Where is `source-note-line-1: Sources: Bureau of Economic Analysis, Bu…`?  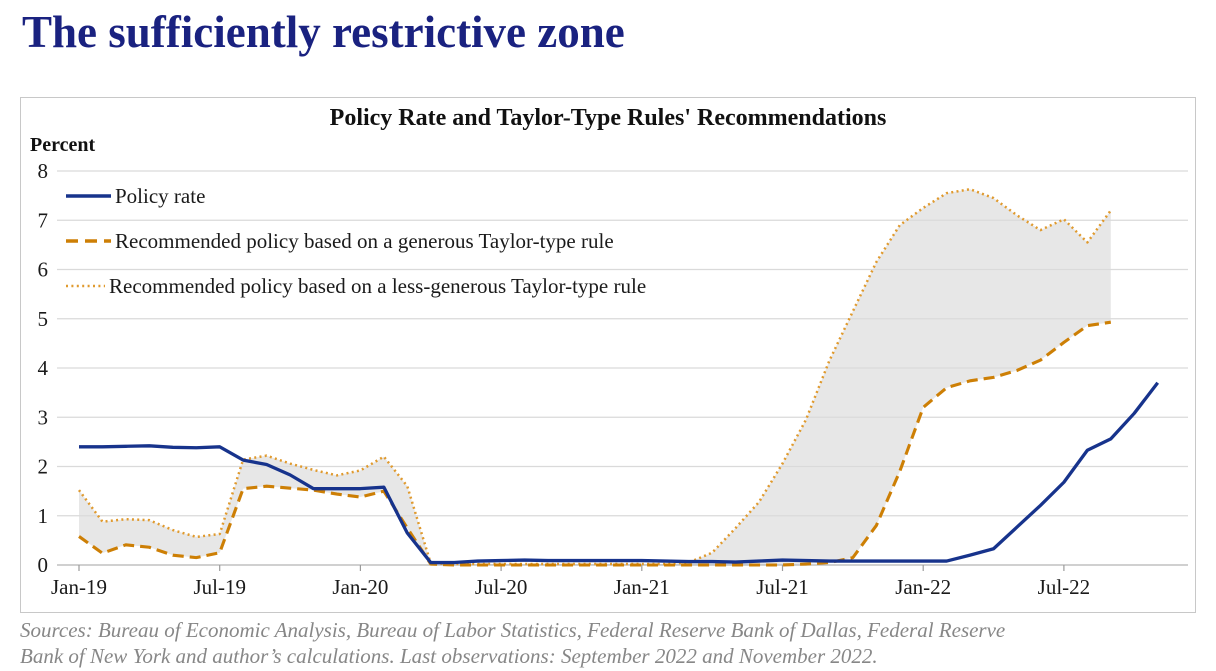 source-note-line-1: Sources: Bureau of Economic Analysis, Bu… is located at coordinates (513, 630).